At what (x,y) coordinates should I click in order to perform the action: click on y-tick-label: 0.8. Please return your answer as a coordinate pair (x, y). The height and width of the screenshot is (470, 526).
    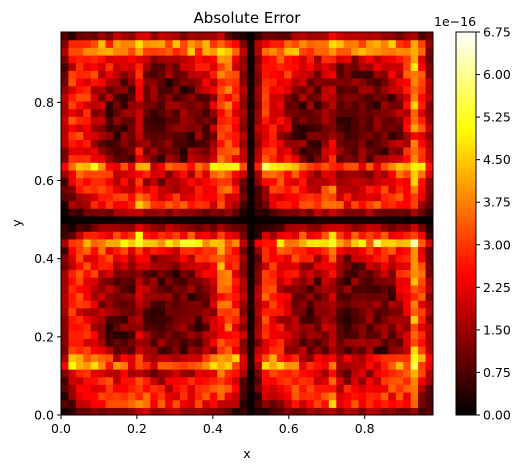
    Looking at the image, I should click on (44, 102).